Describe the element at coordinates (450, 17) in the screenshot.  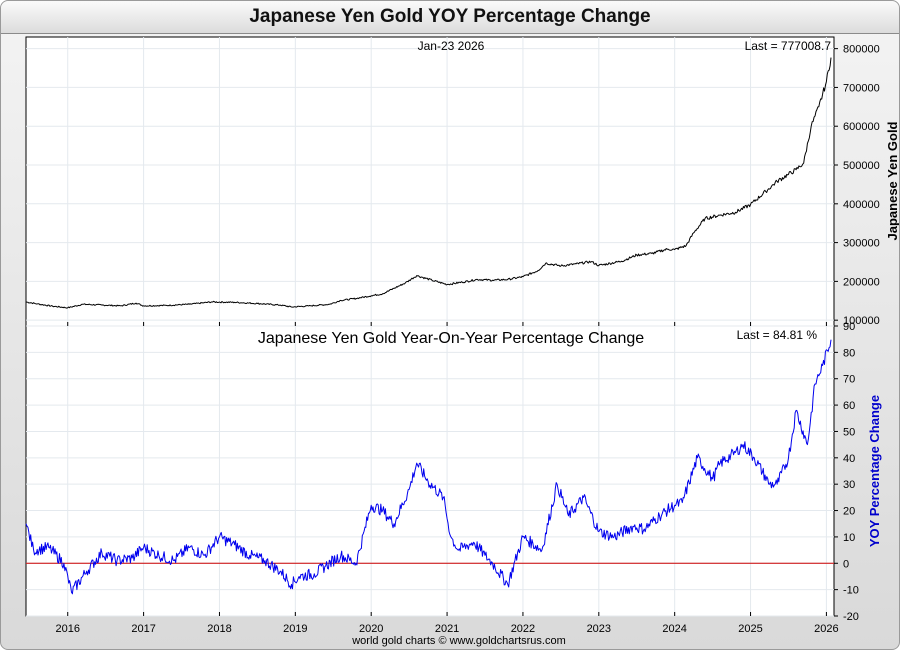
I see `page-title: Japanese Yen Gold YOY Percentage Change` at that location.